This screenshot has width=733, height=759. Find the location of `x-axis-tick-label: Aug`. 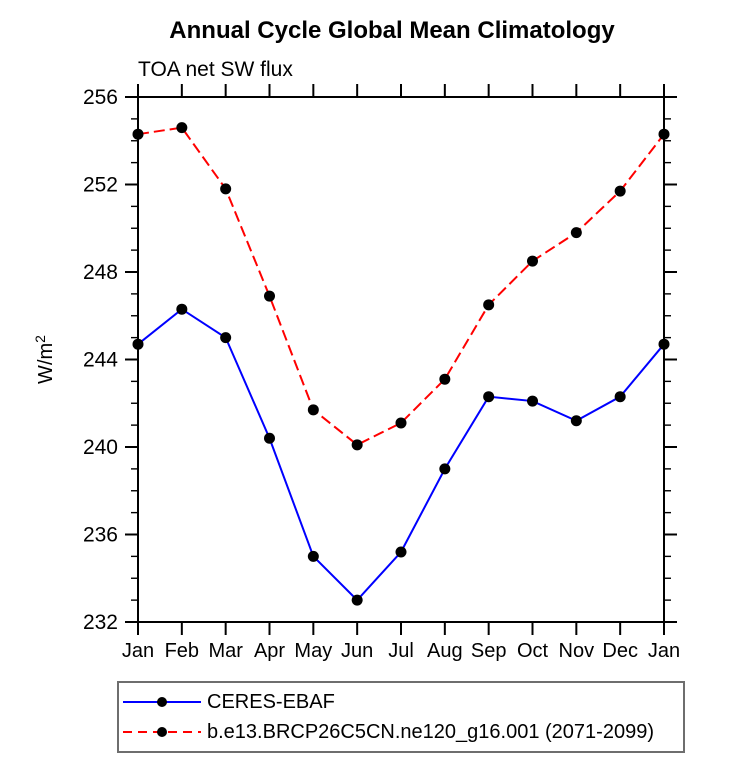

x-axis-tick-label: Aug is located at coordinates (445, 651).